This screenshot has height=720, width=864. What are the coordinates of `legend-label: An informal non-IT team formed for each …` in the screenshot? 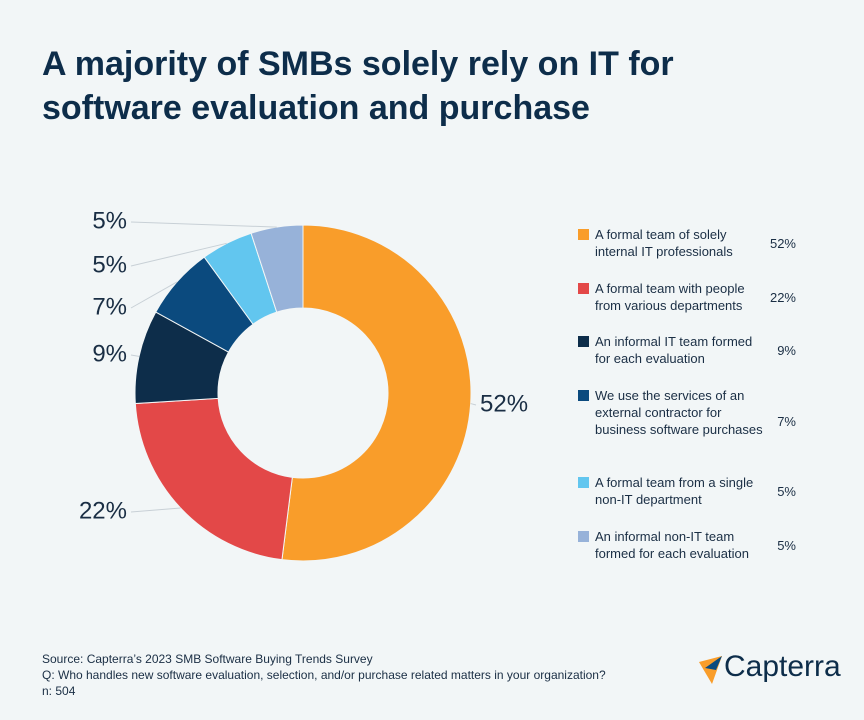 It's located at (672, 545).